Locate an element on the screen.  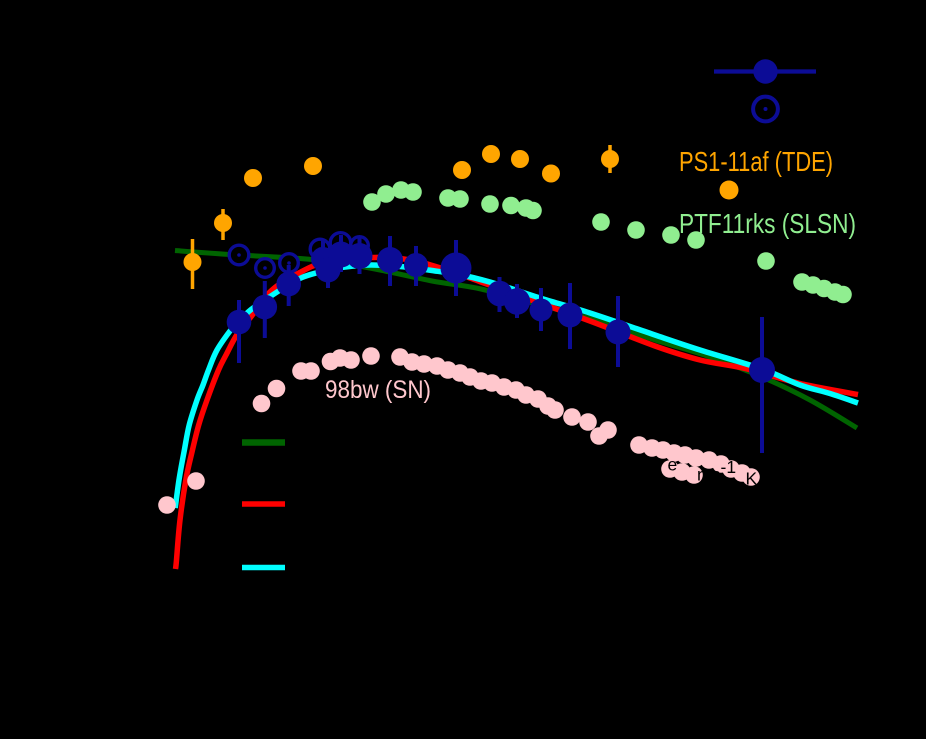
svg-text: -1 is located at coordinates (729, 467).